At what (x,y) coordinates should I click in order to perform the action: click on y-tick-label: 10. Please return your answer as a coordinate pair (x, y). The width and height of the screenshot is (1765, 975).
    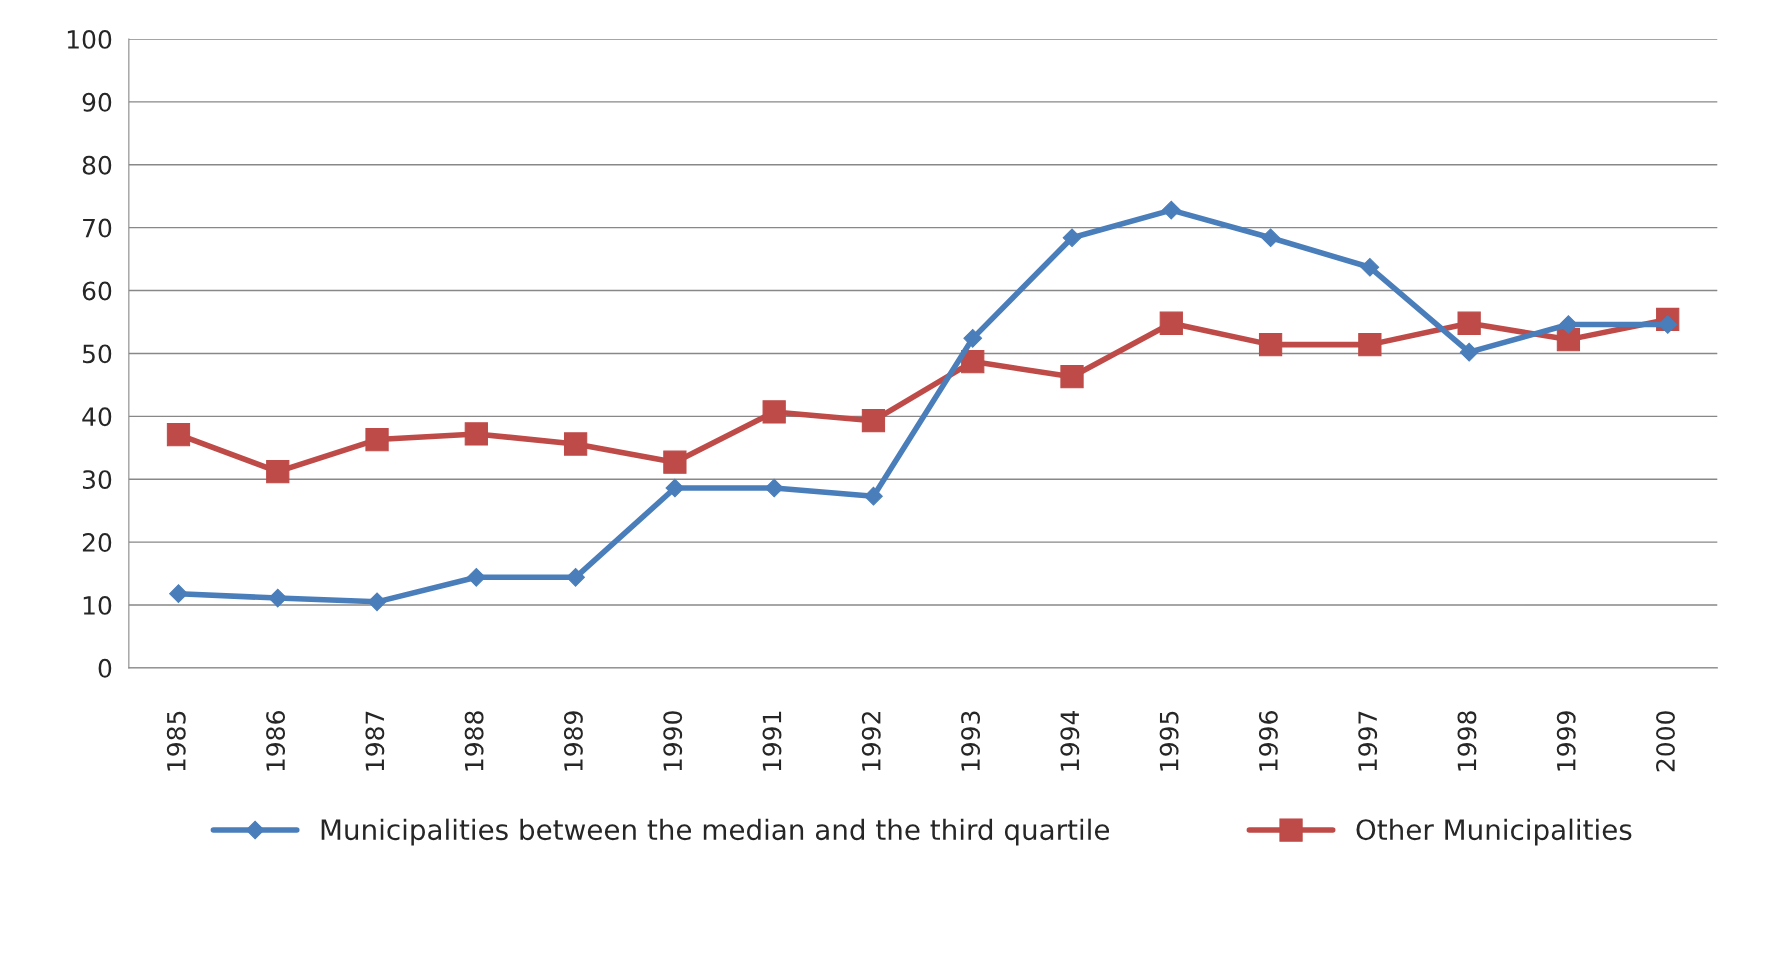
    Looking at the image, I should click on (97, 605).